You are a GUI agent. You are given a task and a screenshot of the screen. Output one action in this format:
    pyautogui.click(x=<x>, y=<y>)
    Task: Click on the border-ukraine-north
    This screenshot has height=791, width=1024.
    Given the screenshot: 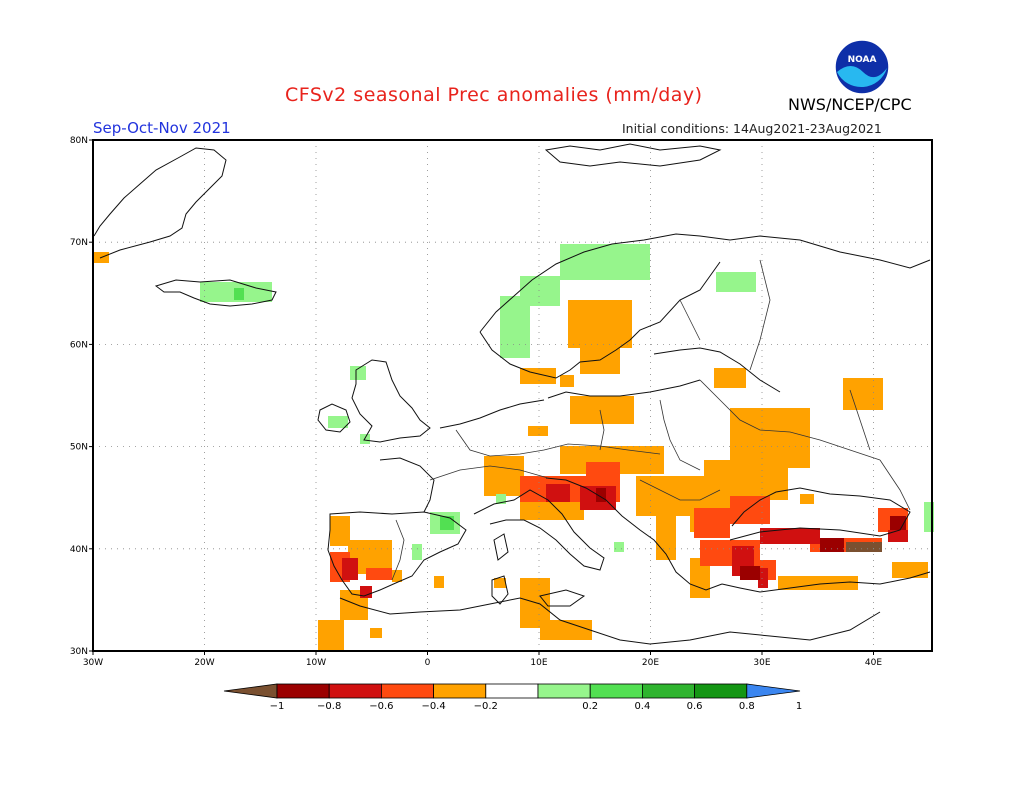 What is the action you would take?
    pyautogui.click(x=790, y=420)
    